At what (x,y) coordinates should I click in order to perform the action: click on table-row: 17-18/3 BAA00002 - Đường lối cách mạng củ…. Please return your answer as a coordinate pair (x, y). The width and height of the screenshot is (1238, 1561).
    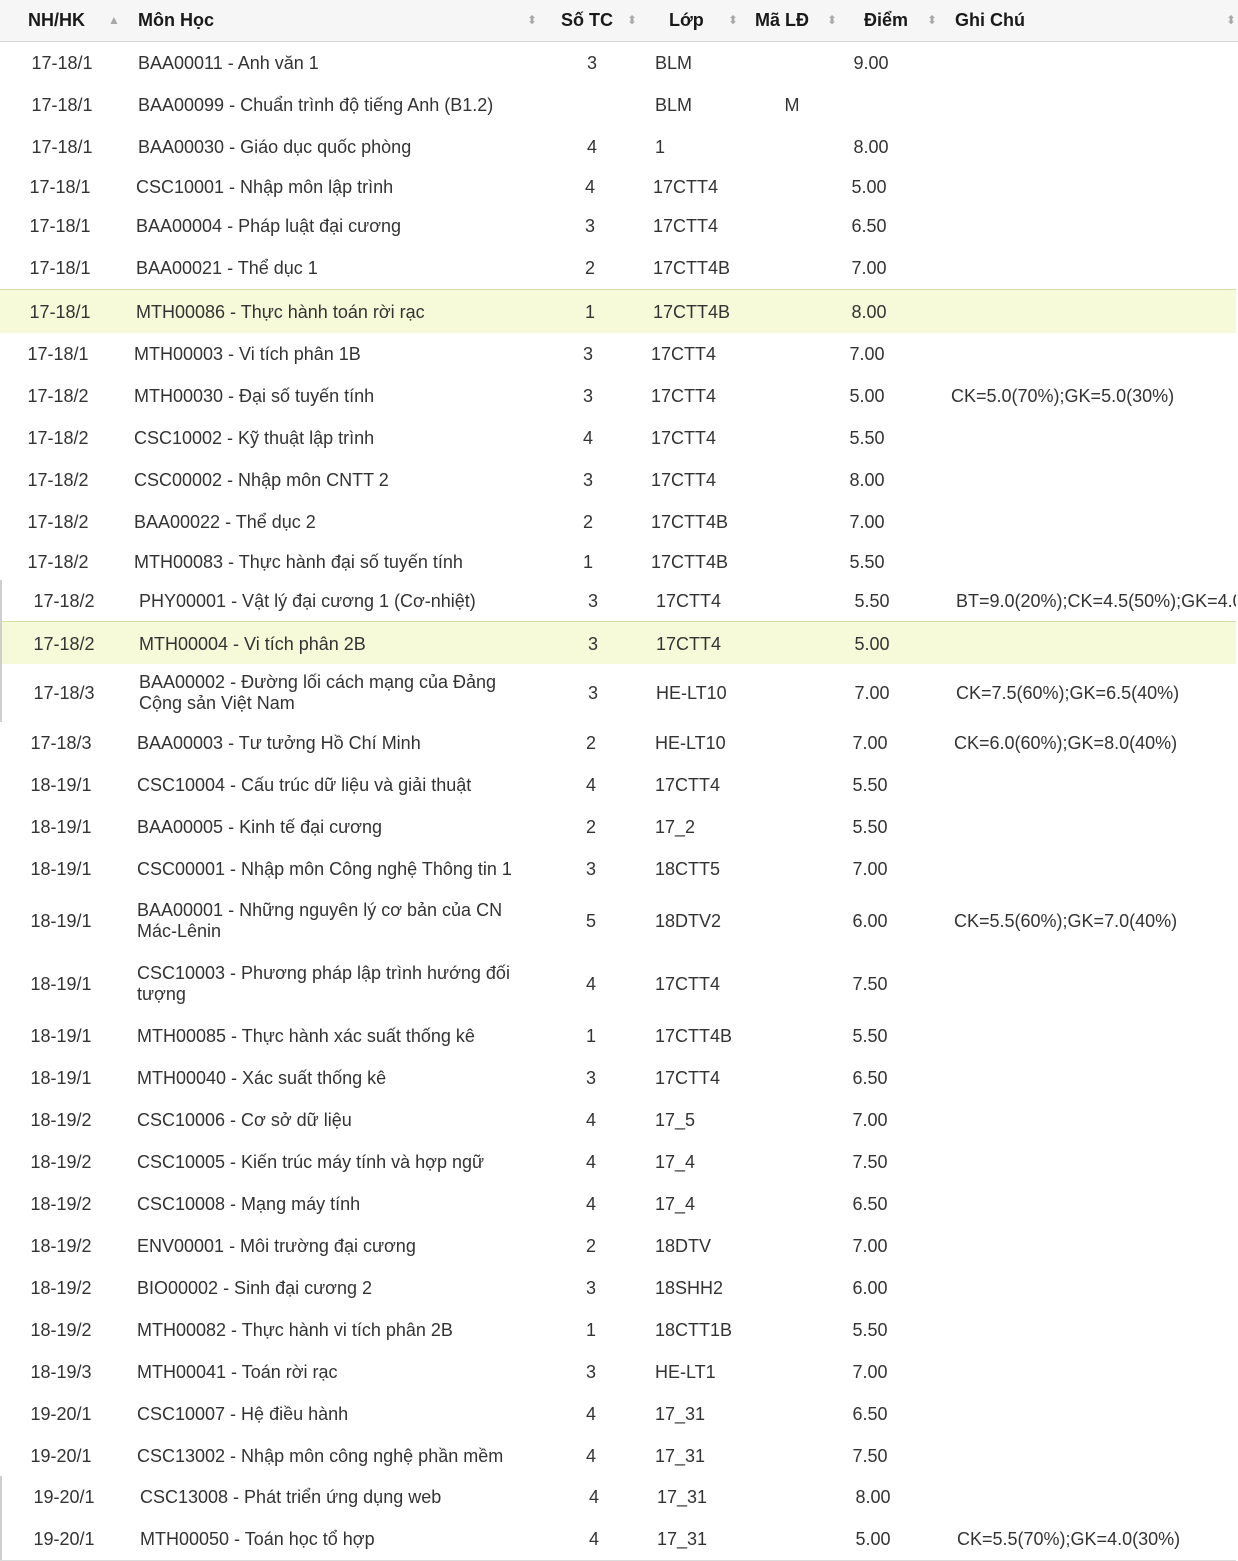
    Looking at the image, I should click on (618, 693).